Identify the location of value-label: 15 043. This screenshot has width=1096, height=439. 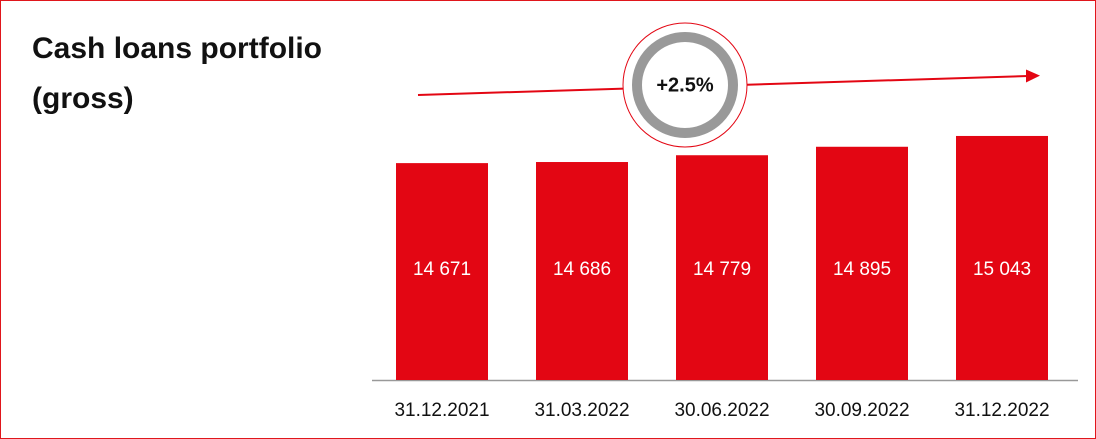
(1002, 269).